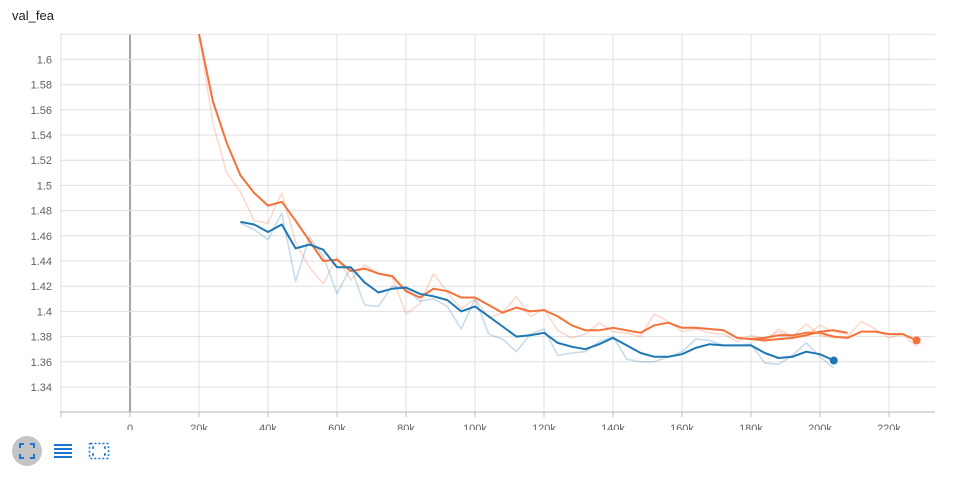 The image size is (972, 481). I want to click on y-tick-label: 1.38, so click(41, 338).